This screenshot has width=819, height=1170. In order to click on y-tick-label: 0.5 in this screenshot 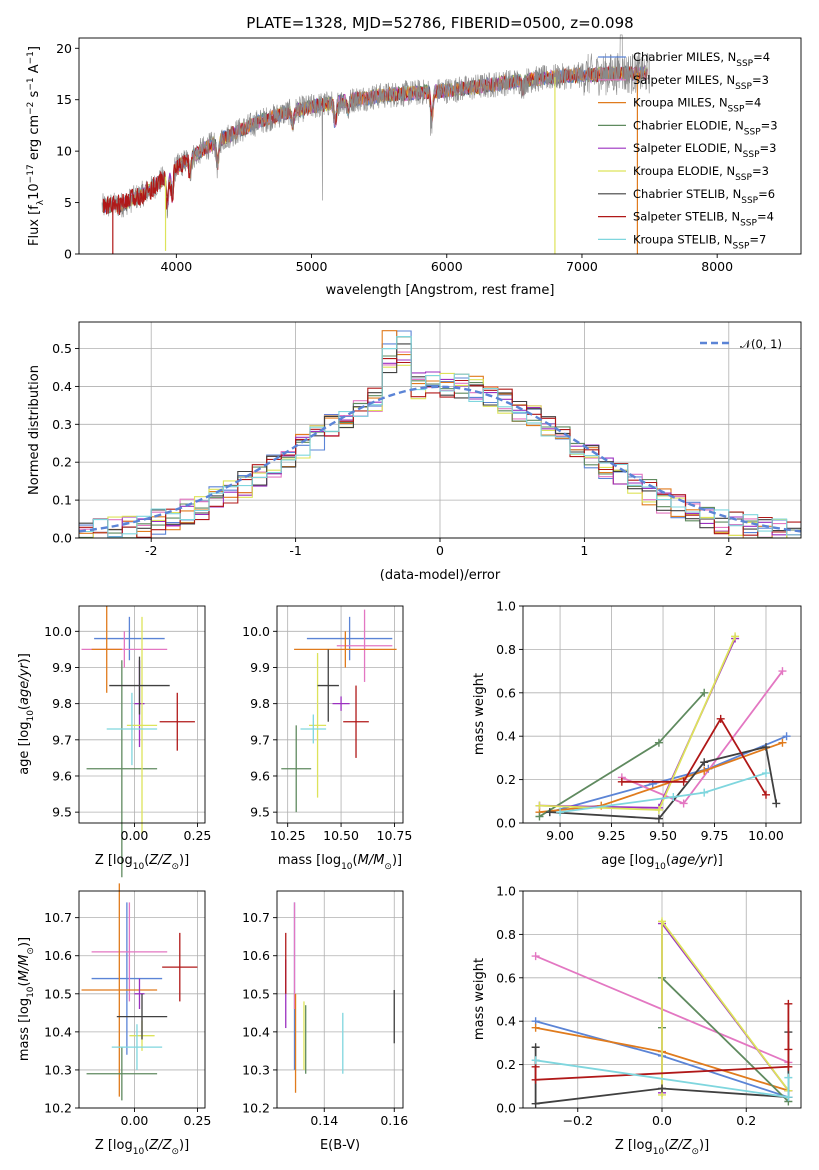, I will do `click(62, 348)`.